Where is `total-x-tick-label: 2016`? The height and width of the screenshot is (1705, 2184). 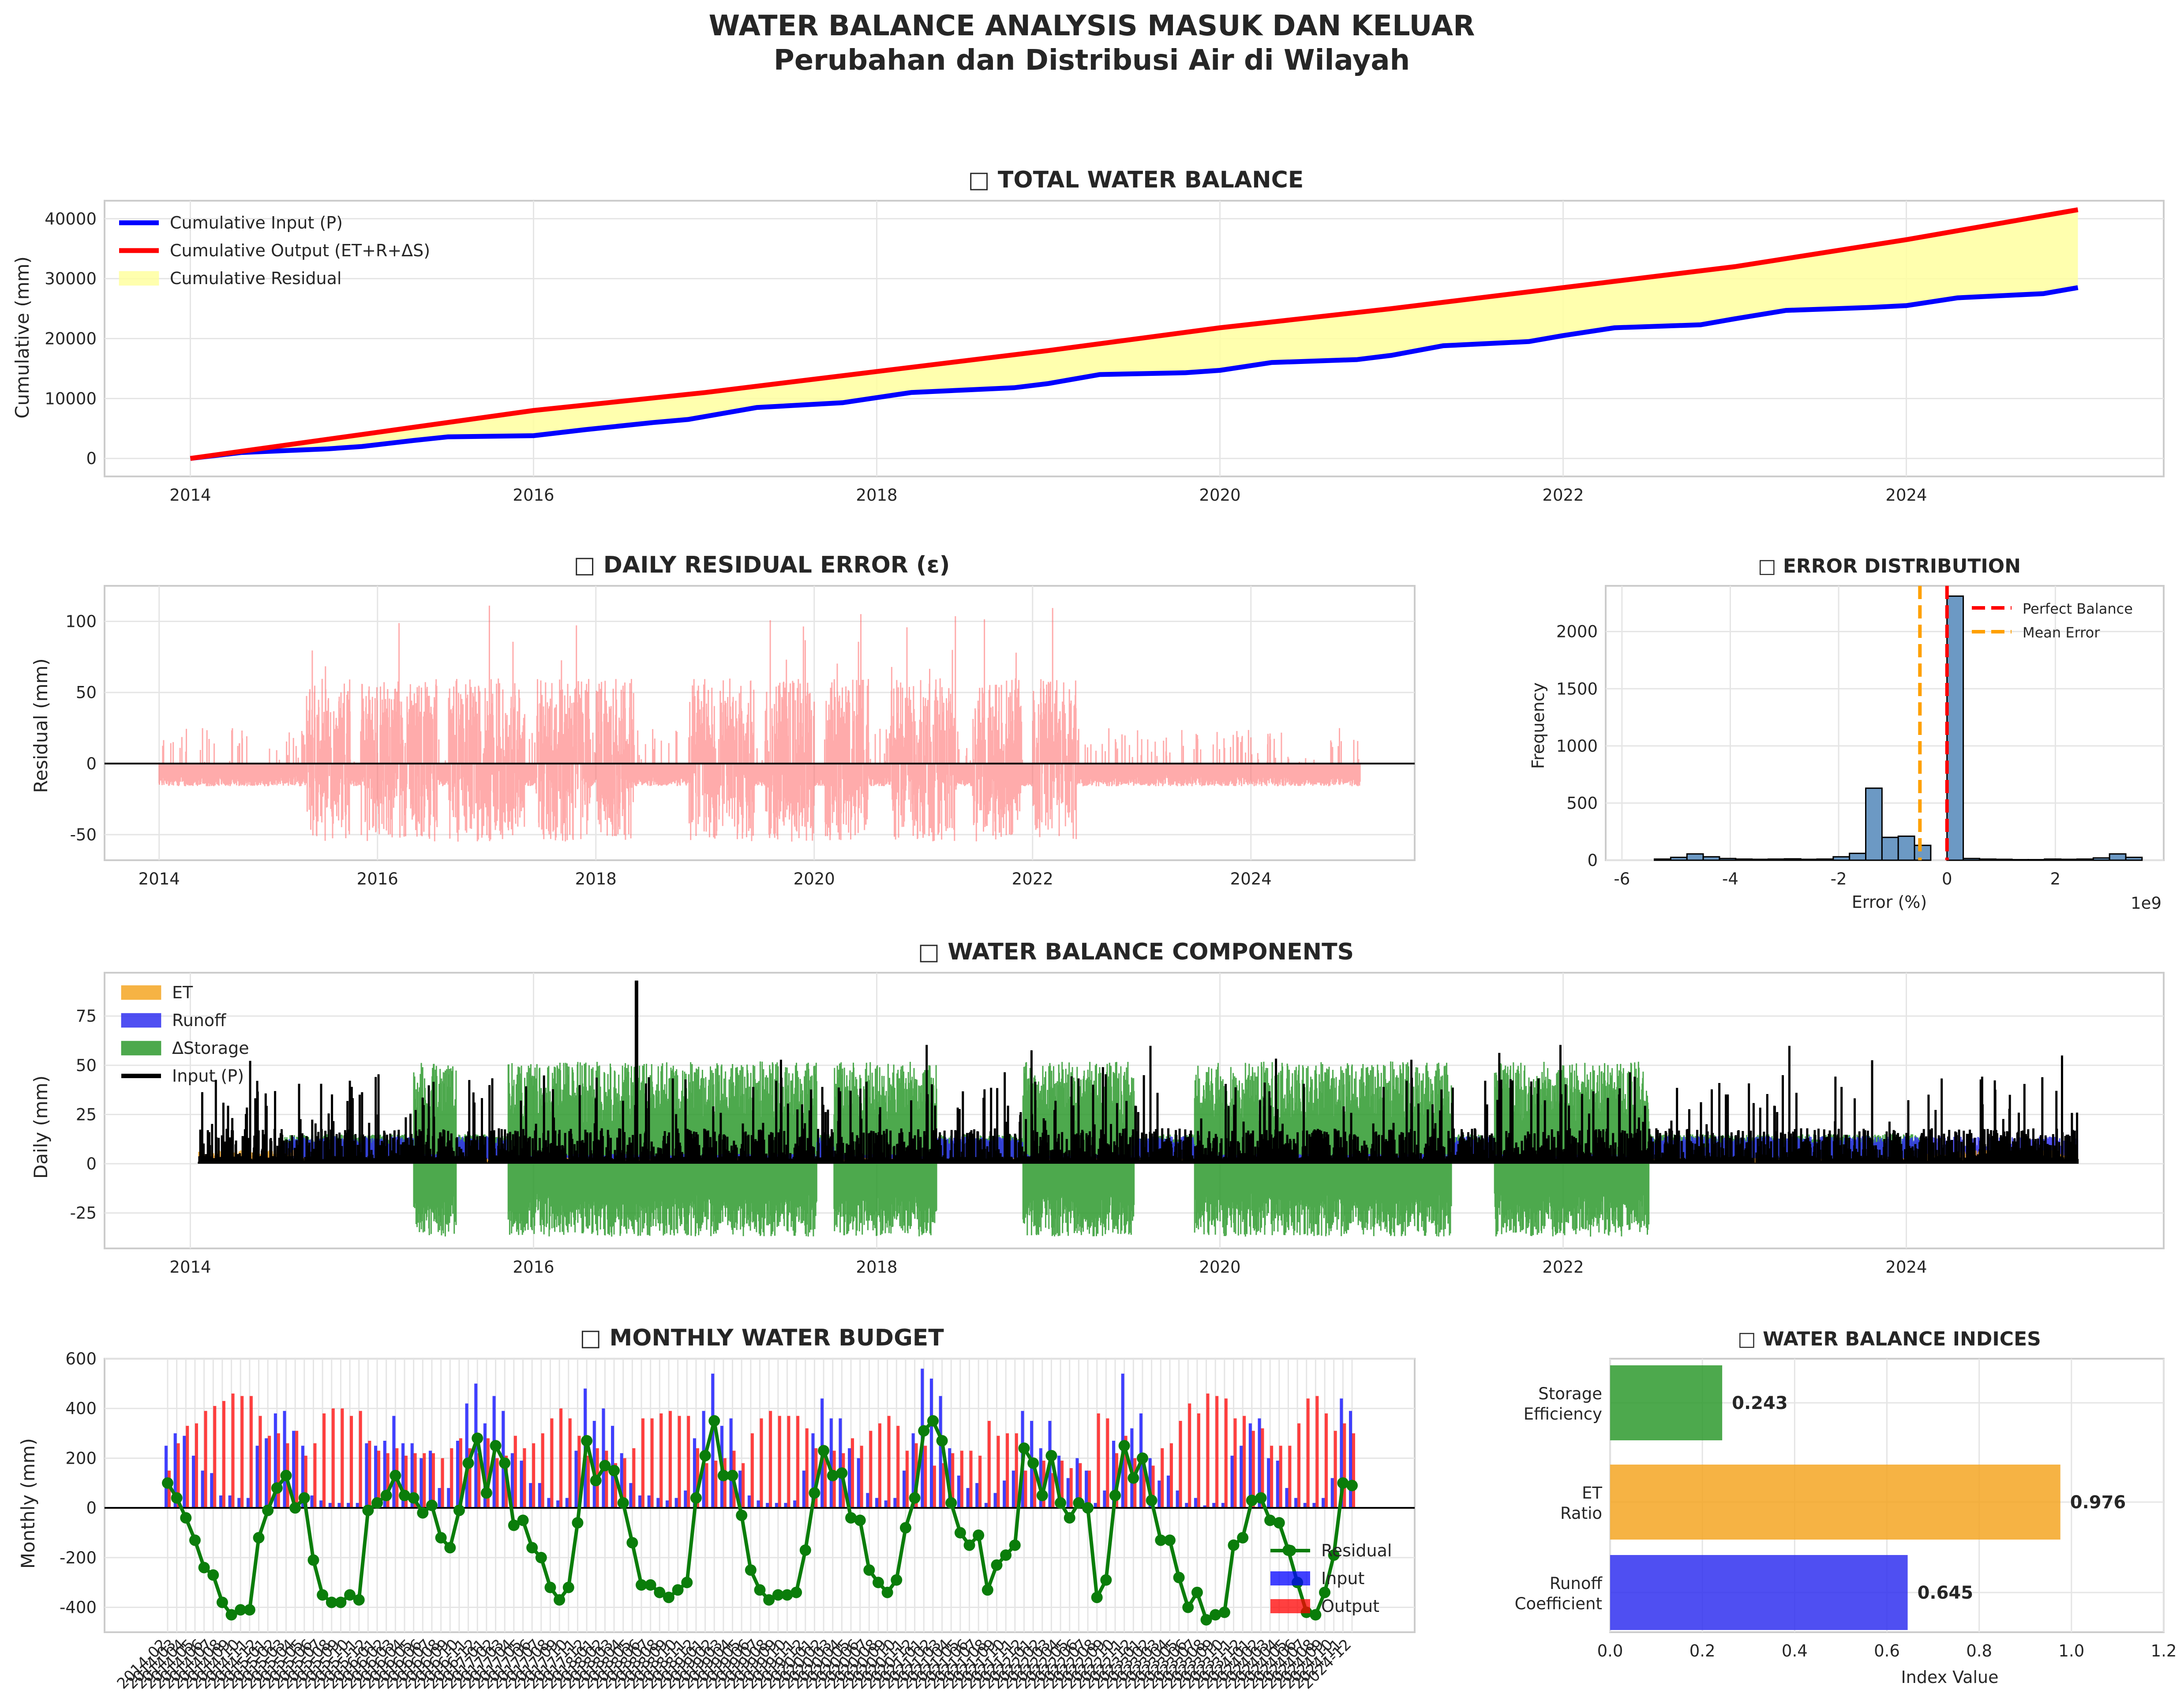
total-x-tick-label: 2016 is located at coordinates (533, 495).